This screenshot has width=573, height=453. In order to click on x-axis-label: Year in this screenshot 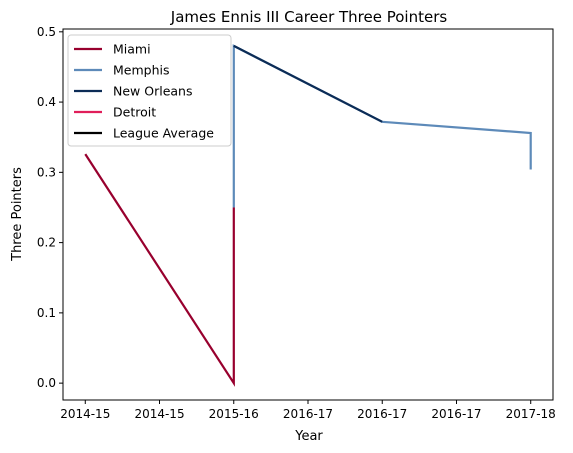, I will do `click(308, 436)`.